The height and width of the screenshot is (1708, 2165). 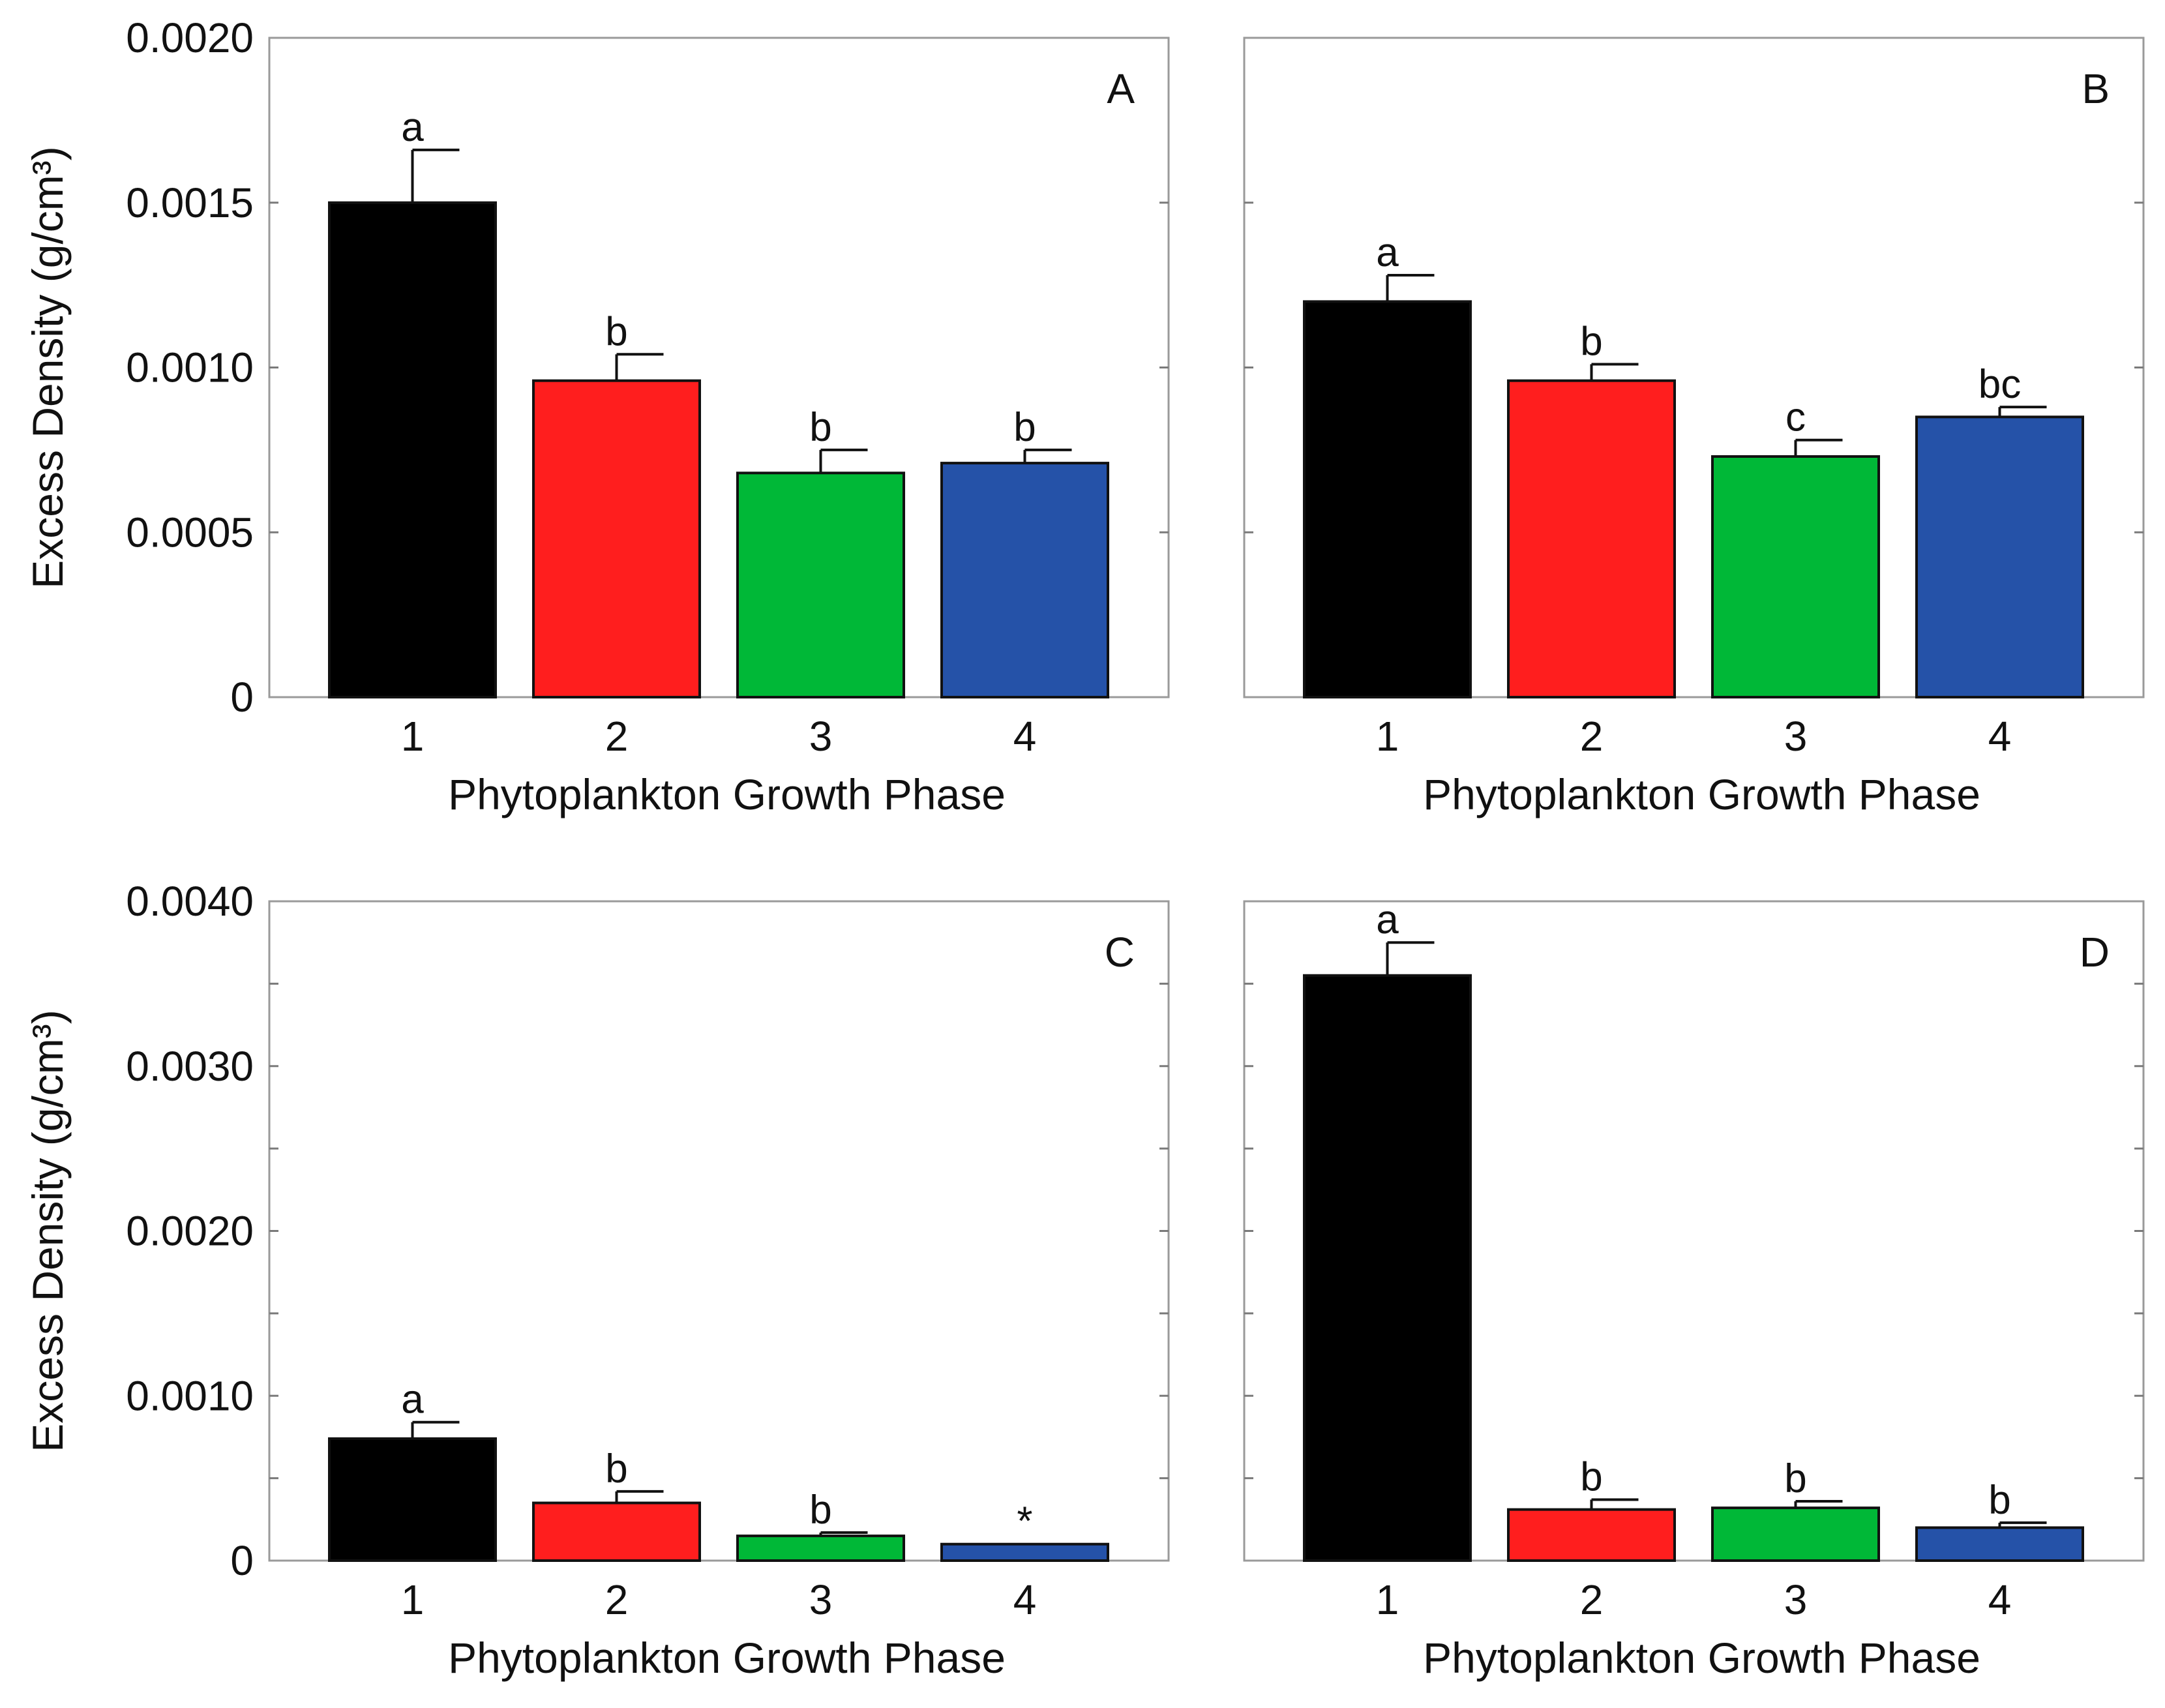 I want to click on panel-letter: B, so click(x=2096, y=88).